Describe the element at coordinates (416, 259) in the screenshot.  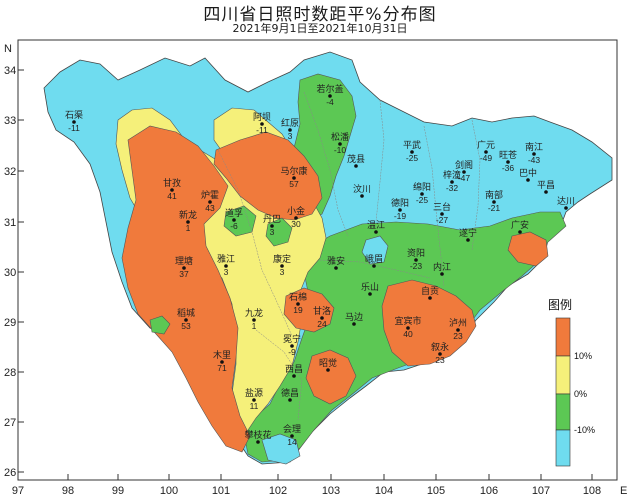
I see `station-35: 资阳 -23` at that location.